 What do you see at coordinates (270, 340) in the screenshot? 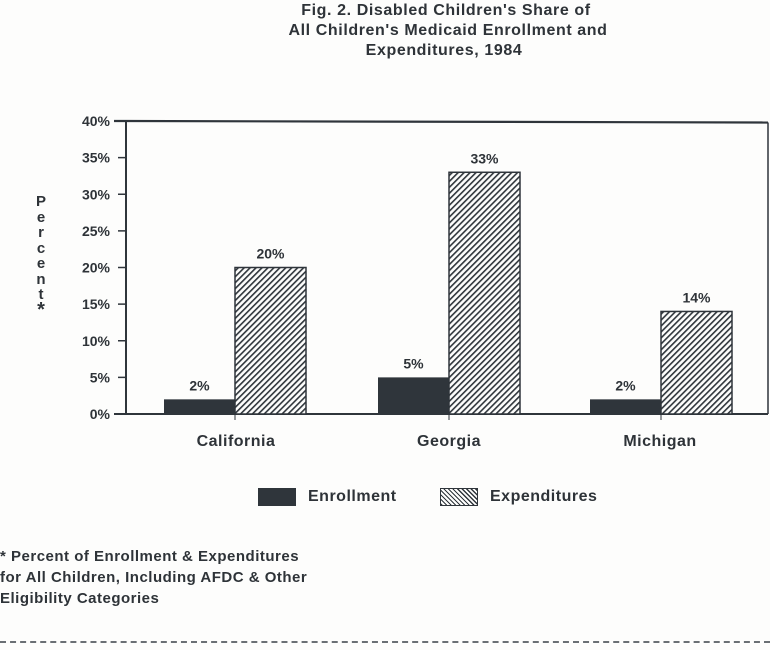
I see `bar-expenditures-california` at bounding box center [270, 340].